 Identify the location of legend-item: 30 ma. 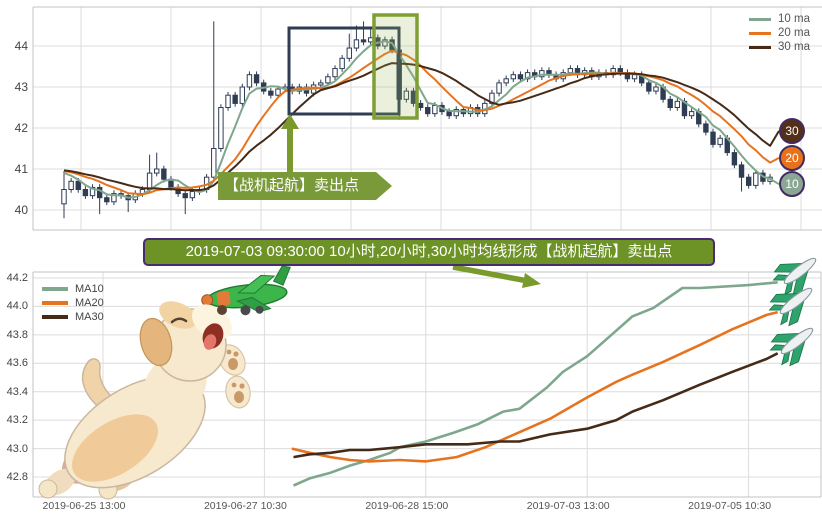
(779, 47).